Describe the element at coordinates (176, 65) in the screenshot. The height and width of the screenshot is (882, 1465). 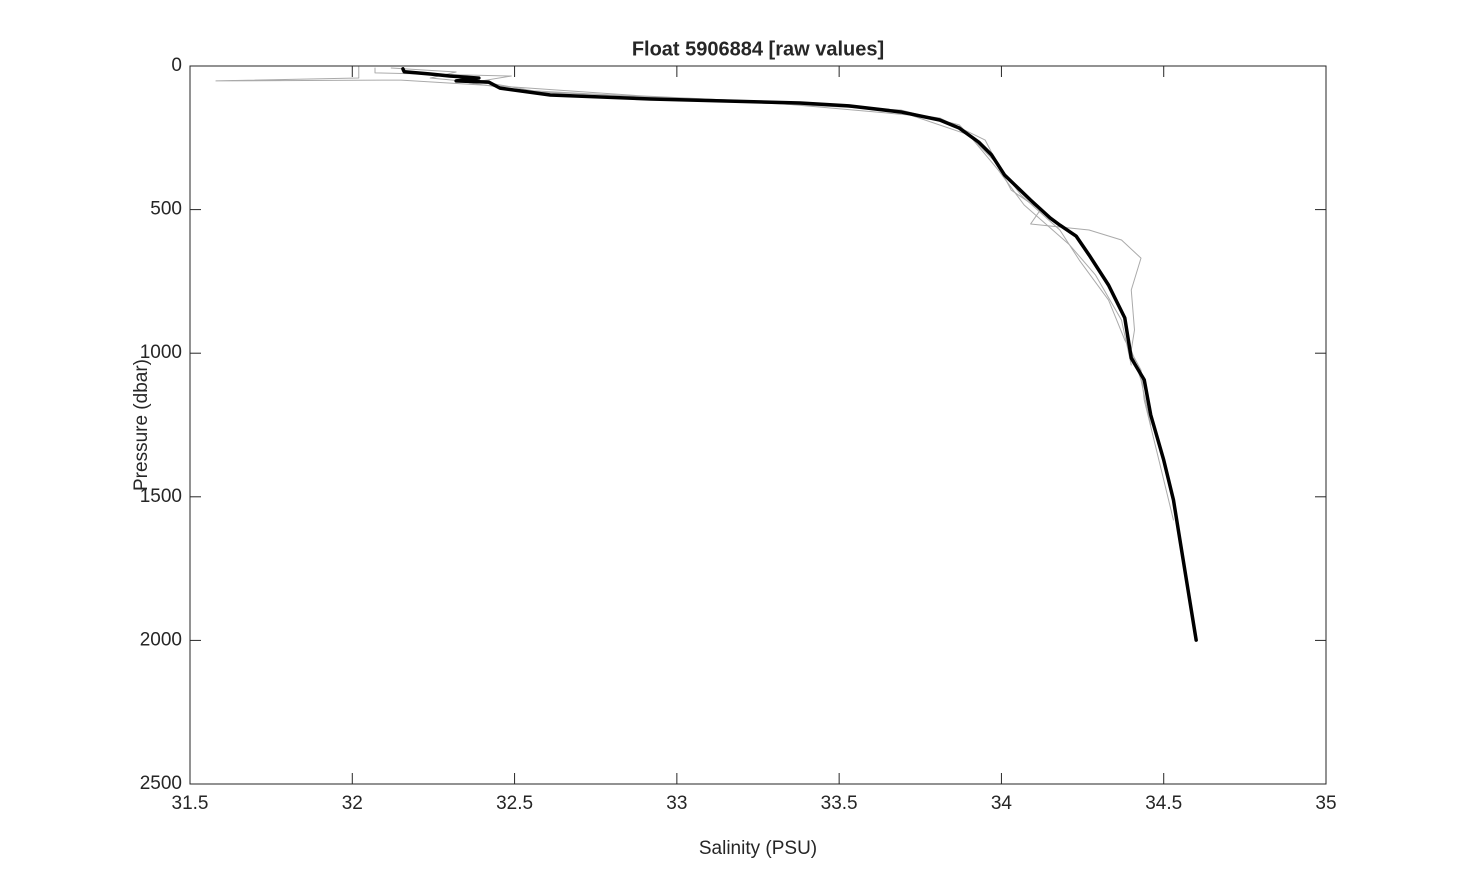
I see `y-tick-label: 0` at that location.